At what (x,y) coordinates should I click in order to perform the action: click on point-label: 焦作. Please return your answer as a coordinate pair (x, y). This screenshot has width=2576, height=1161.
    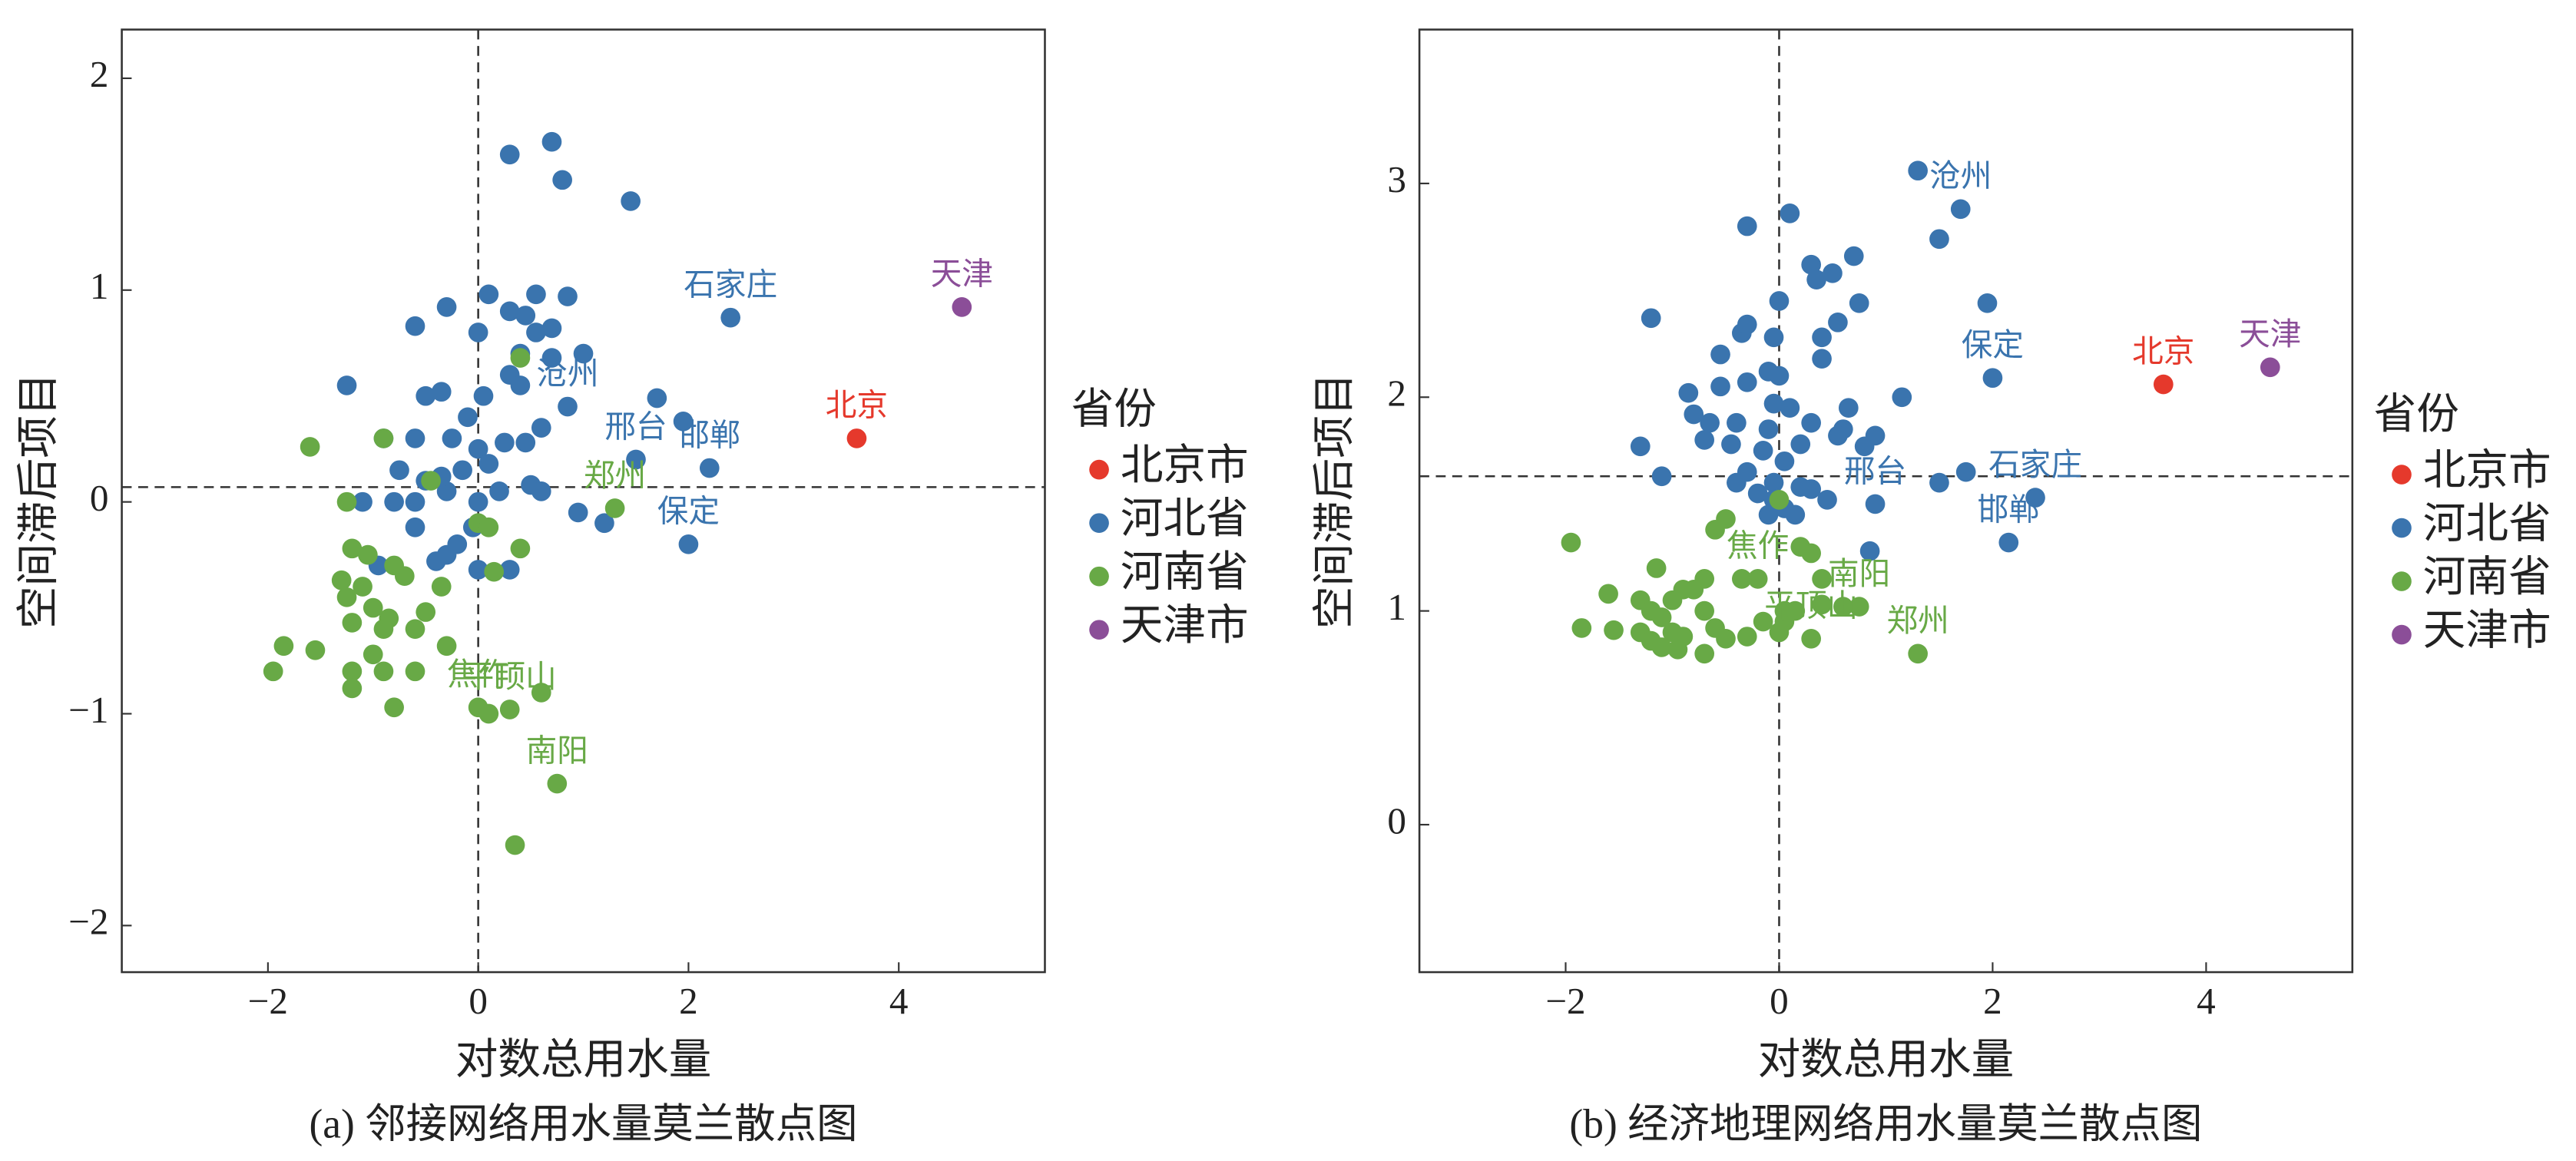
    Looking at the image, I should click on (1758, 547).